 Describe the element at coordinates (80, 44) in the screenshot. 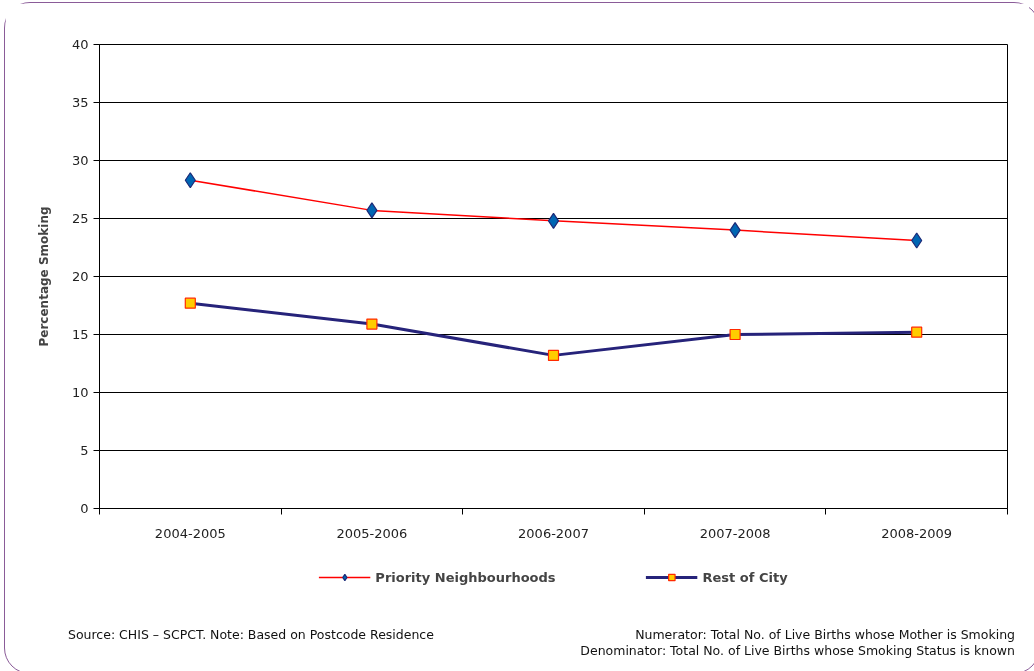

I see `y-tick-label: 40` at that location.